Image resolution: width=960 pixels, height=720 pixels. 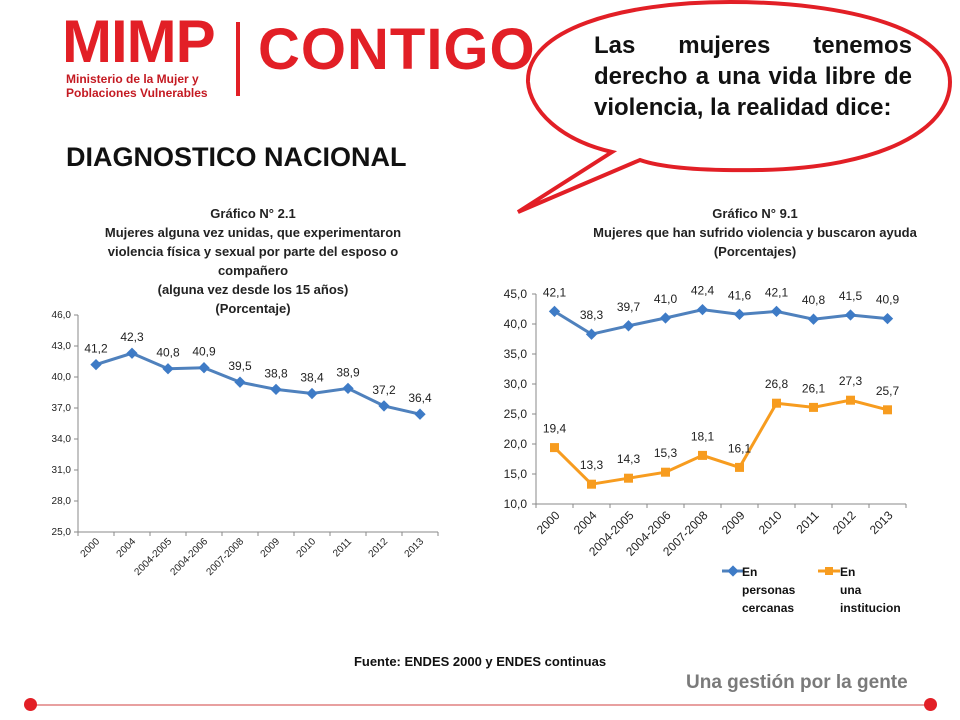 What do you see at coordinates (720, 442) in the screenshot?
I see `chart2-series-2-line` at bounding box center [720, 442].